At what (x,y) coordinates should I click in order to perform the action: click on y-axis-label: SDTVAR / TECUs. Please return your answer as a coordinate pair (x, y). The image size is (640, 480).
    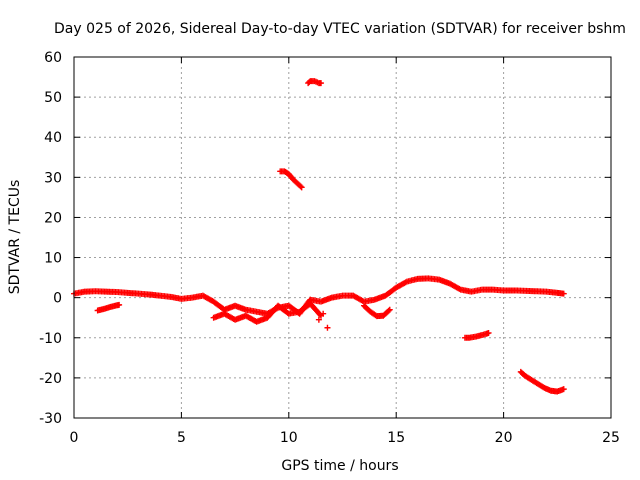
    Looking at the image, I should click on (15, 237).